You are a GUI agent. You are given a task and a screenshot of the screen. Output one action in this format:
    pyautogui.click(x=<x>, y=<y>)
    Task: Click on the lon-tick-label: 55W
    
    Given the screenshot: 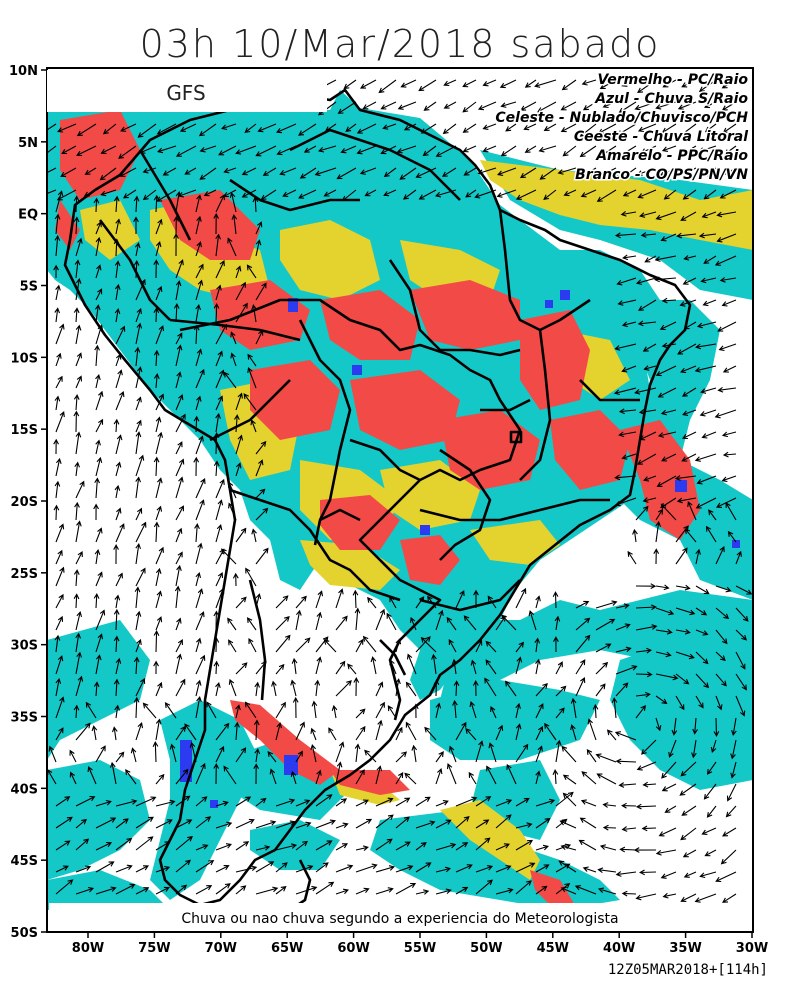 What is the action you would take?
    pyautogui.click(x=420, y=948)
    